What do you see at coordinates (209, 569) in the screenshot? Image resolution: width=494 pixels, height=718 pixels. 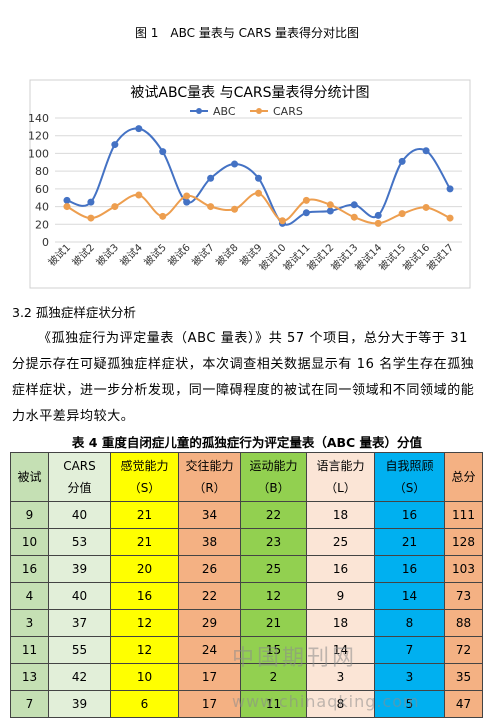 I see `cell: 26` at bounding box center [209, 569].